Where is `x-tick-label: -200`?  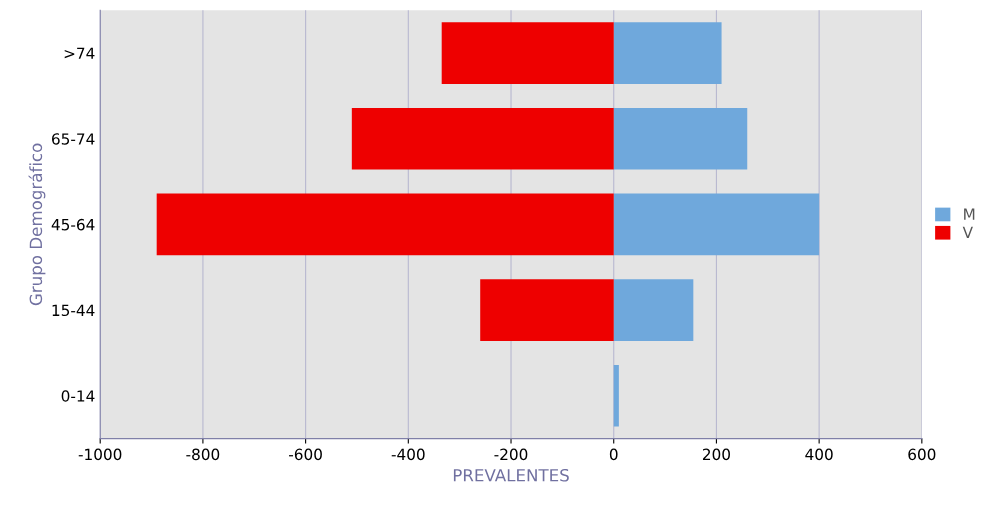 x-tick-label: -200 is located at coordinates (511, 454).